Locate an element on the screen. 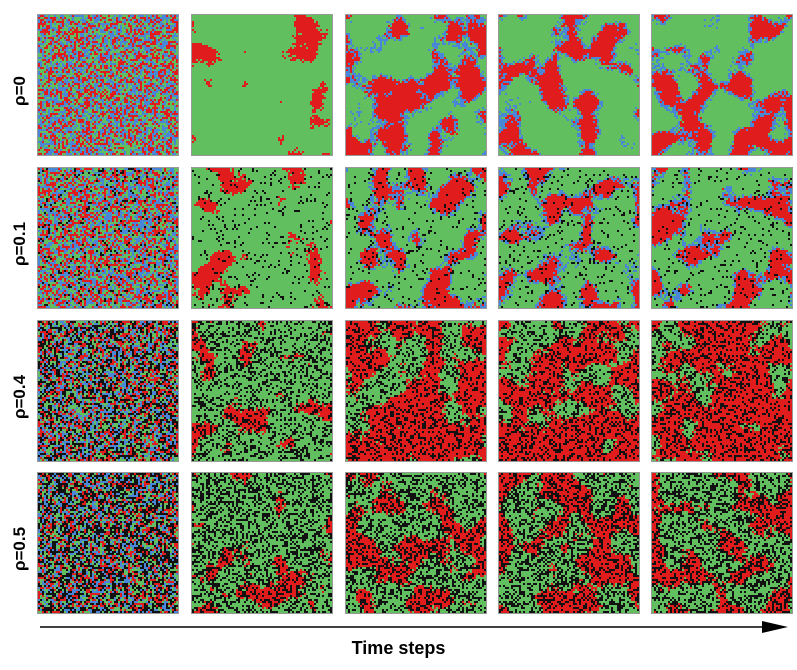  time-arrow is located at coordinates (415, 627).